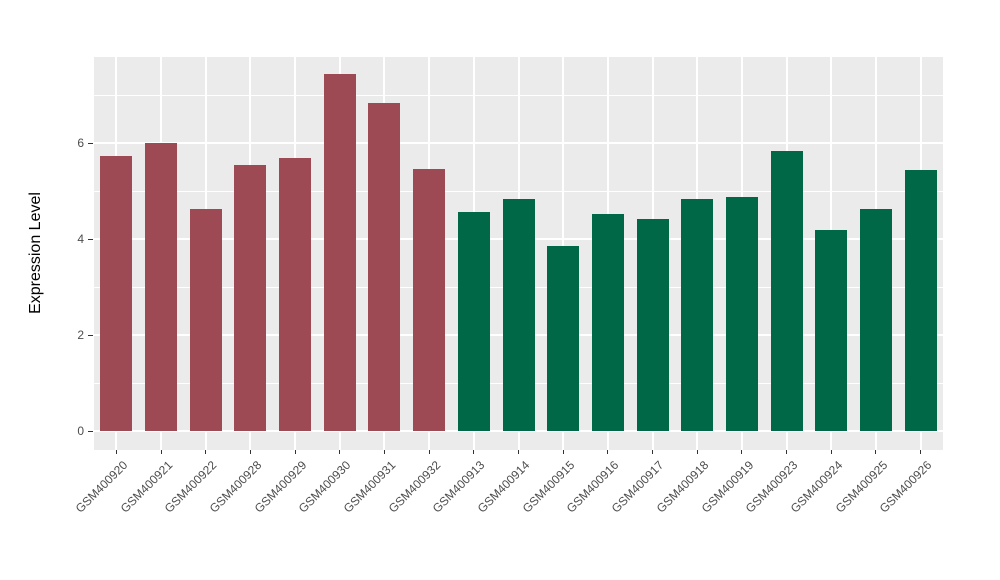  I want to click on bar-gsm400926, so click(921, 300).